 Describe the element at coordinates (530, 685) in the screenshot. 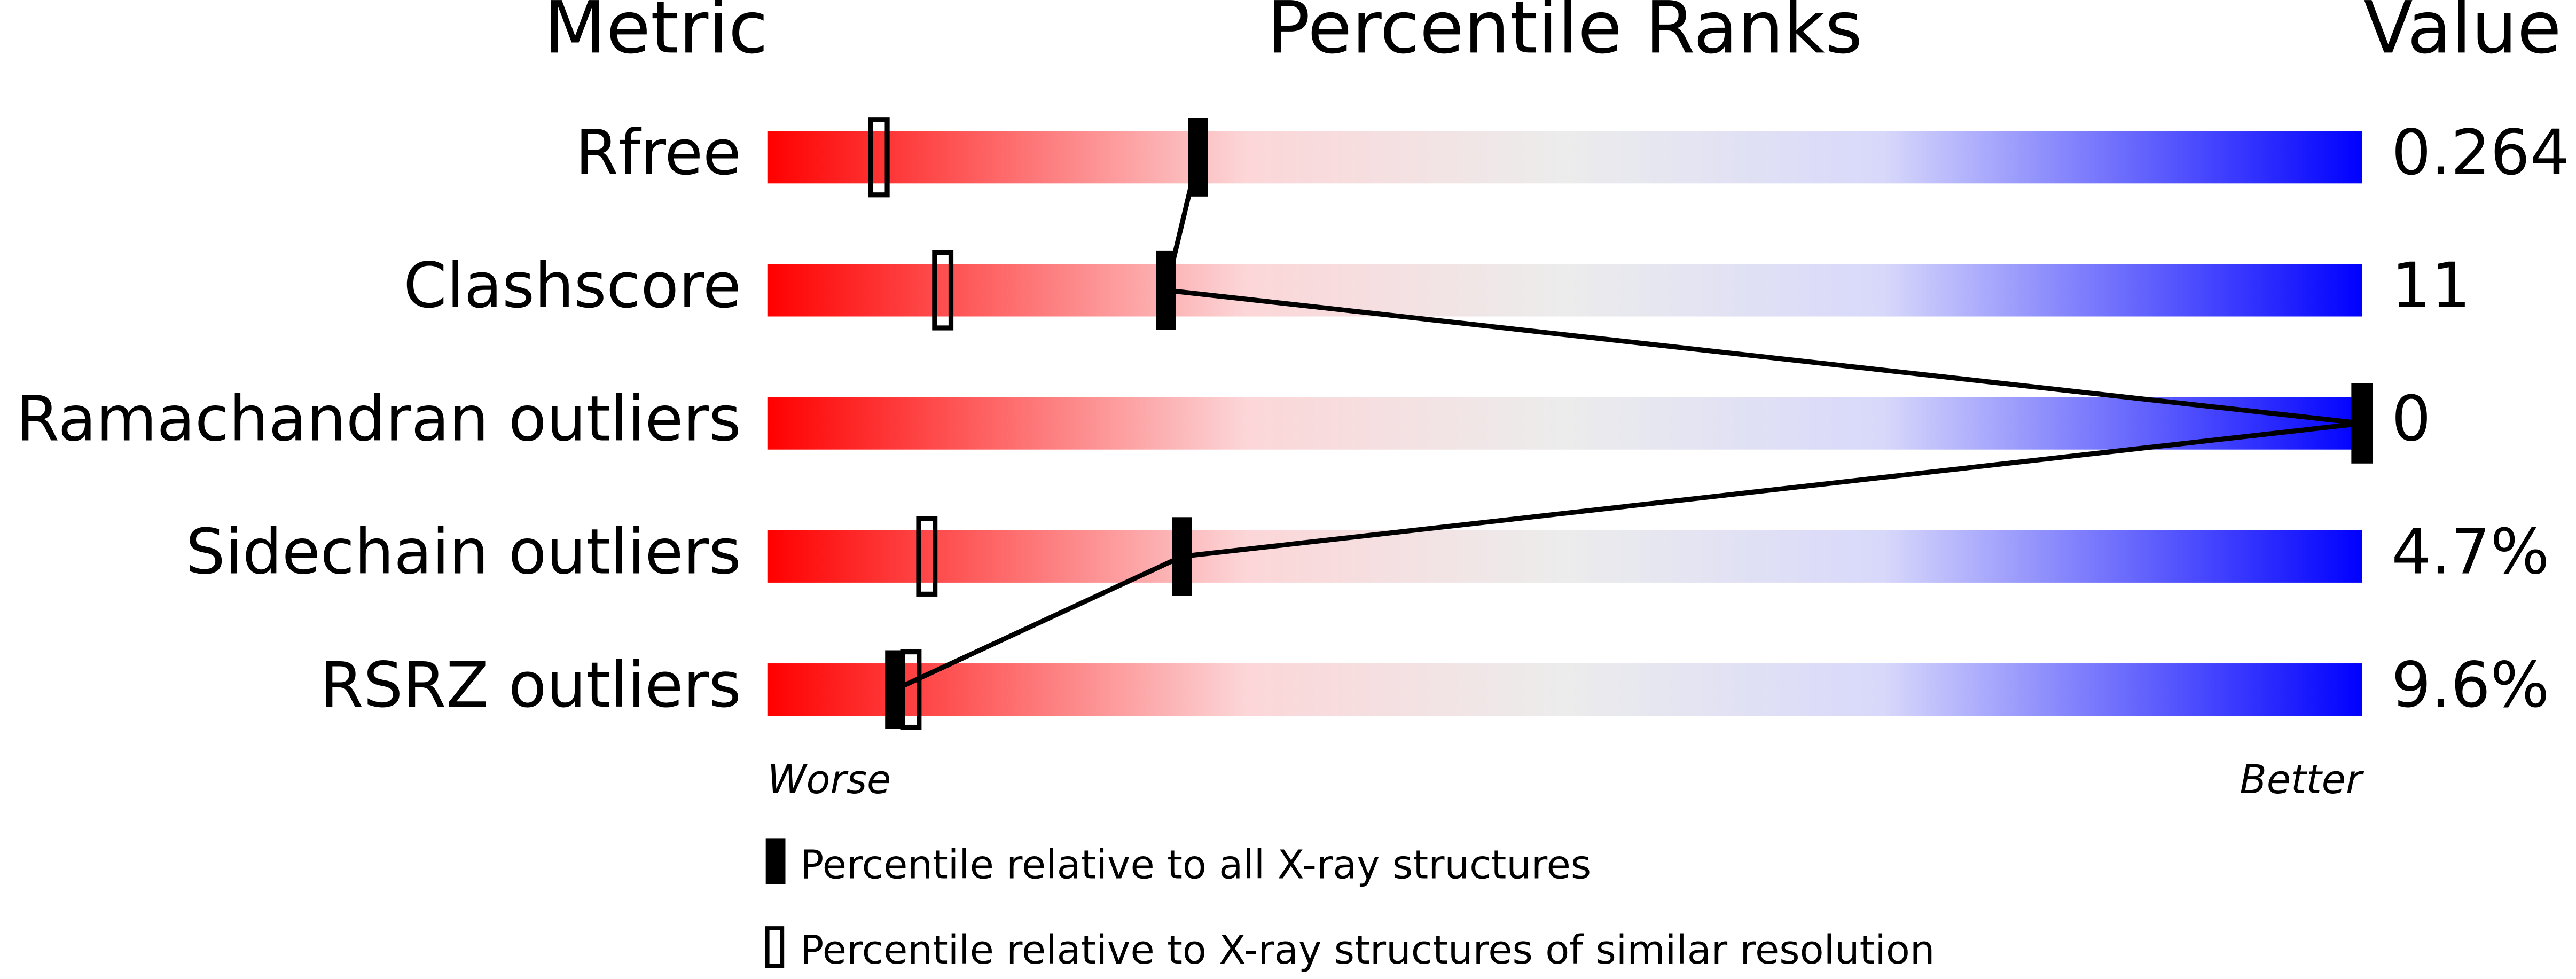

I see `metric-label: RSRZ outliers` at that location.